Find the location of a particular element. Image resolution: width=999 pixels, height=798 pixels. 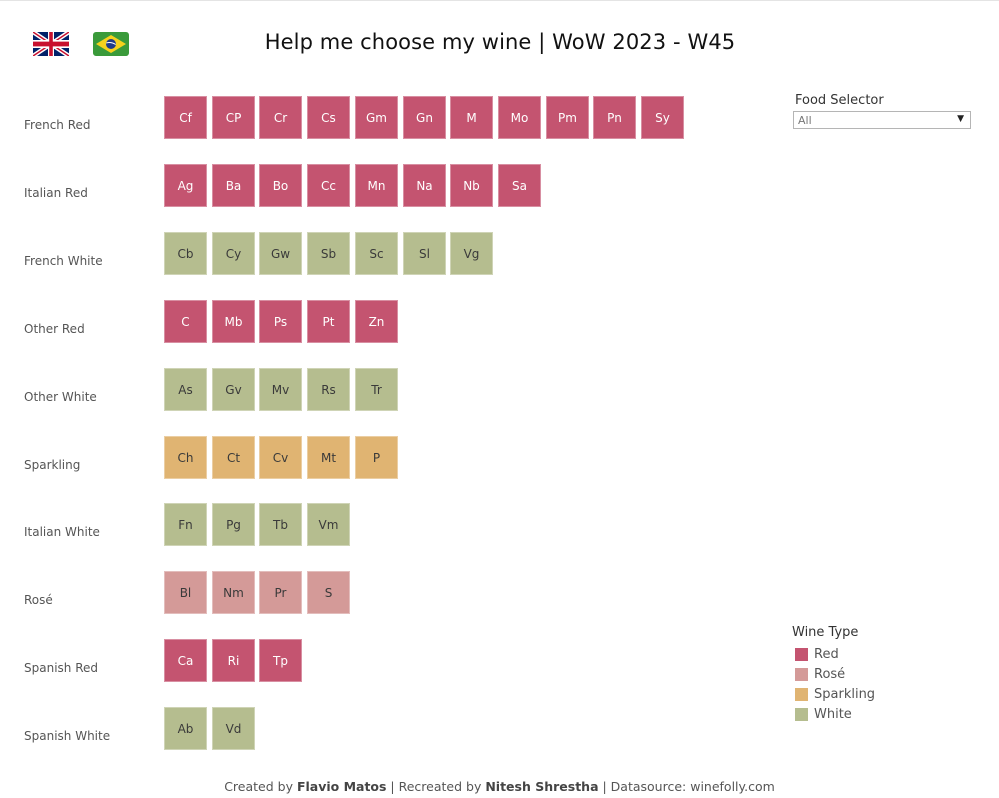

wine-tile: C is located at coordinates (185, 321).